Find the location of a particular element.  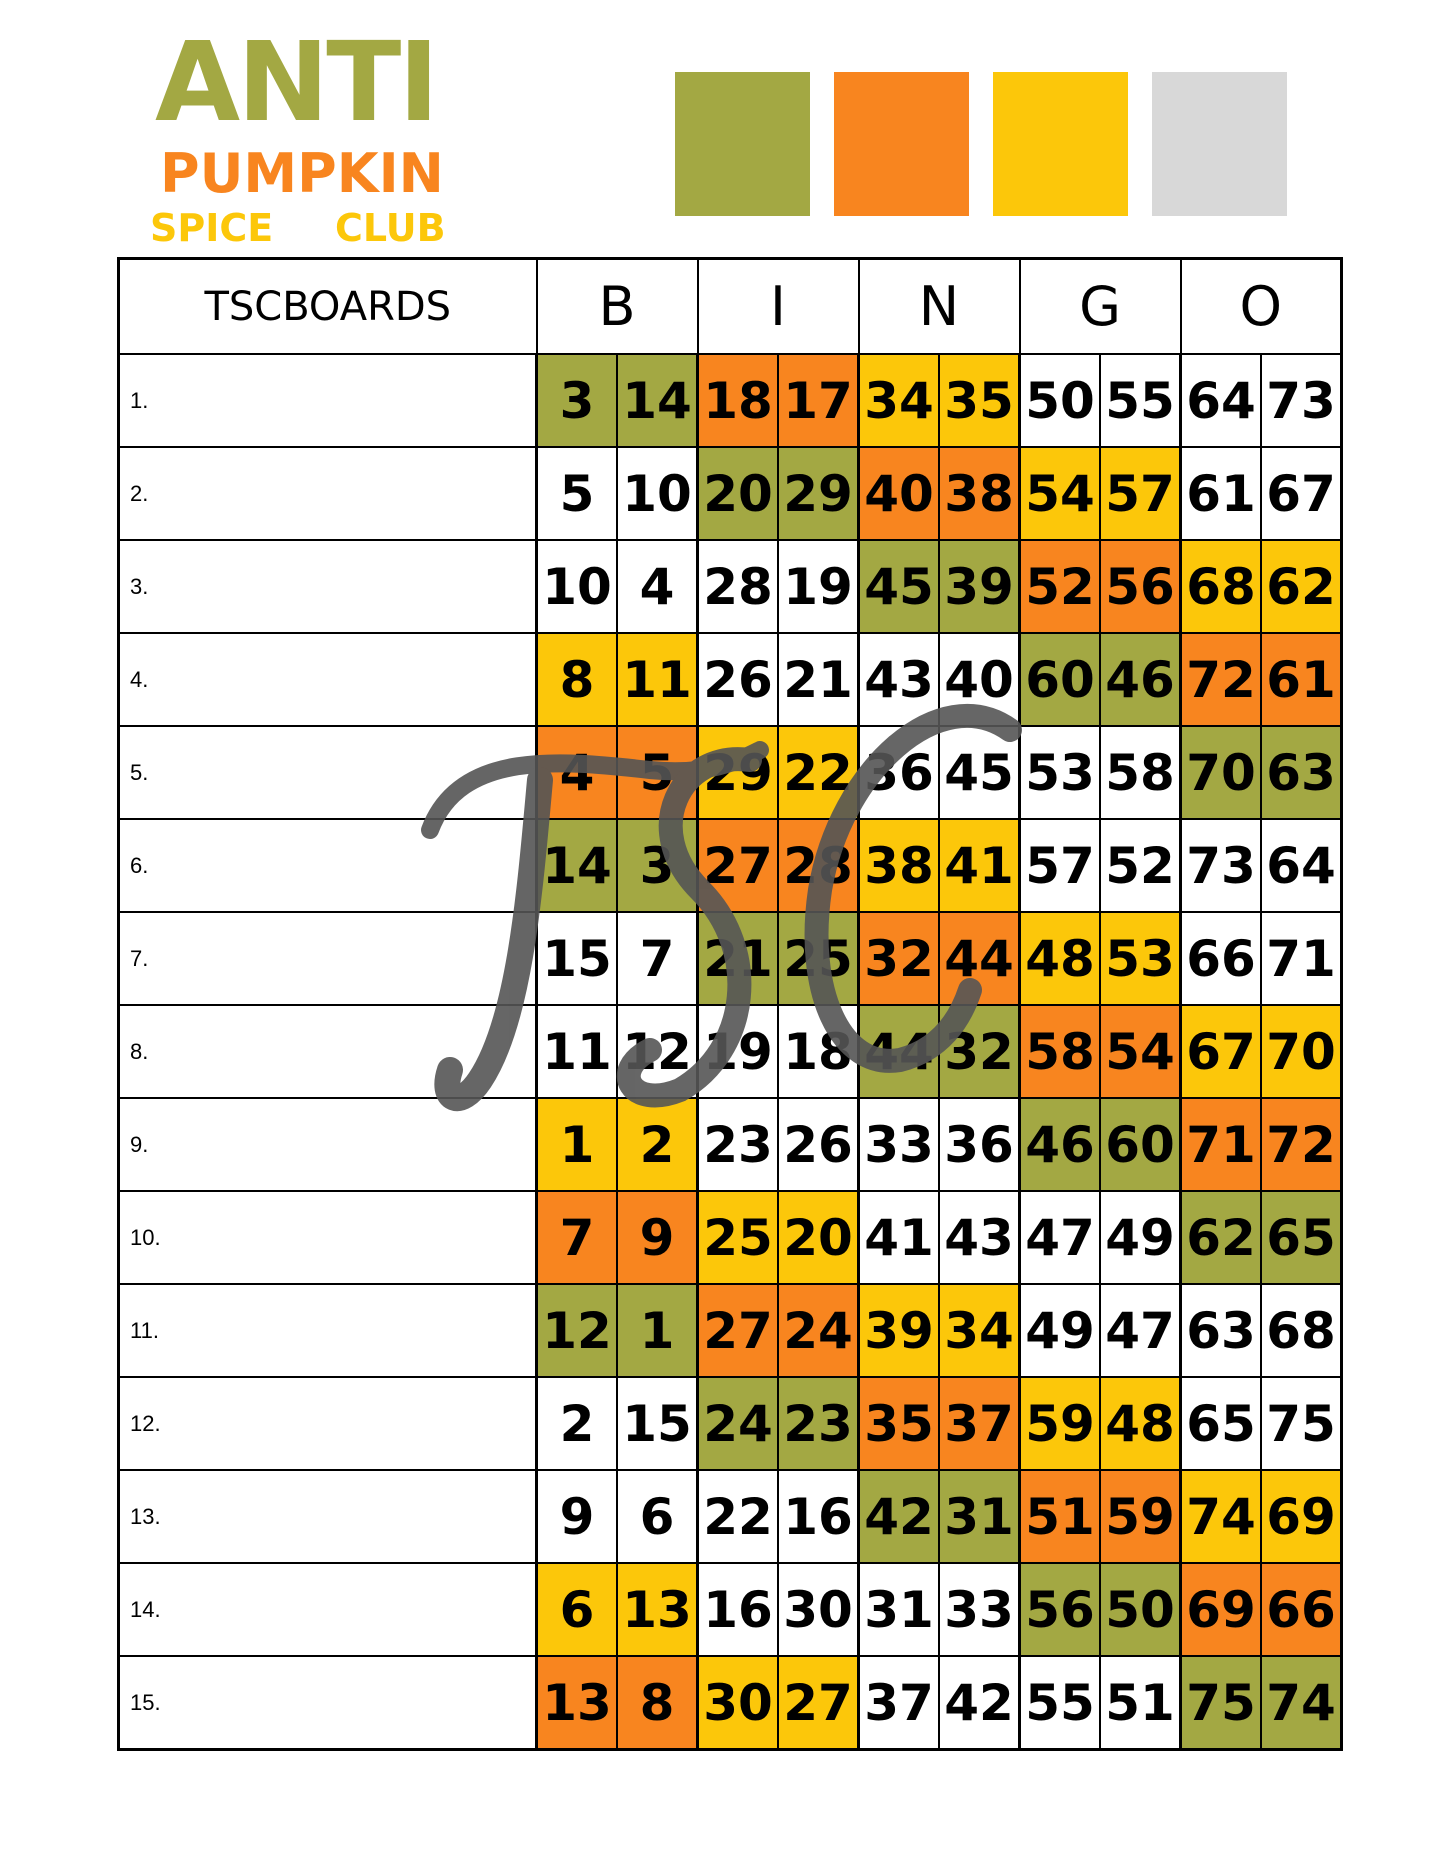

number-cell: 39 is located at coordinates (979, 586).